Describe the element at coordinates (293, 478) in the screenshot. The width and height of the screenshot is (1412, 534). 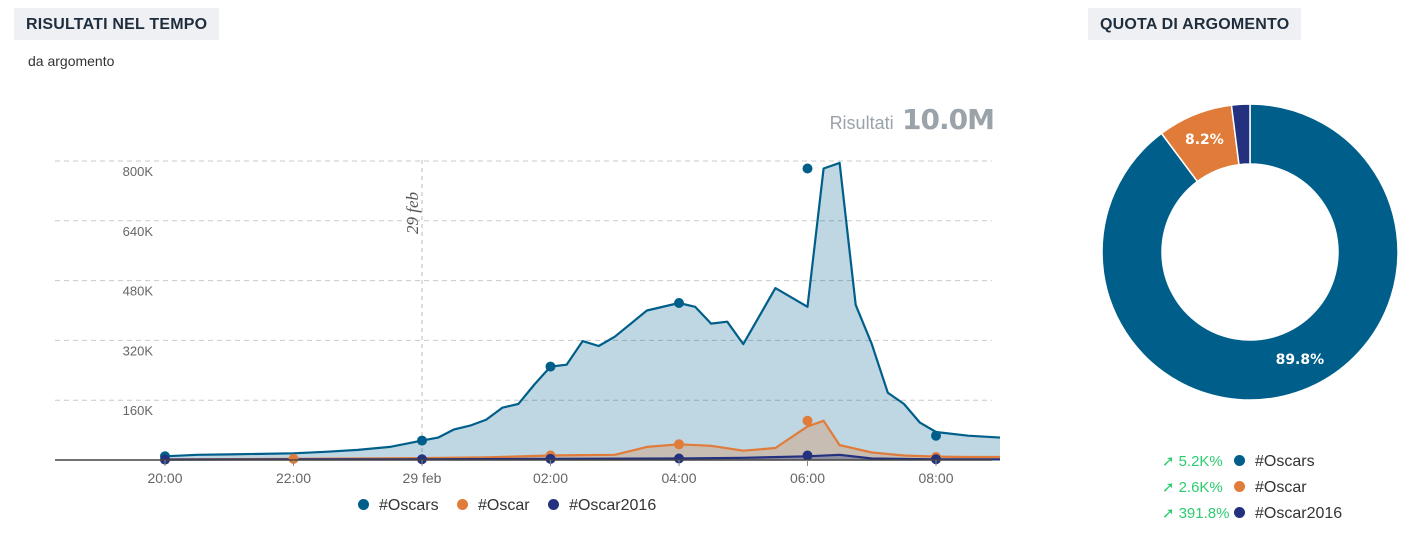
I see `x-tick-label: 22:00` at that location.